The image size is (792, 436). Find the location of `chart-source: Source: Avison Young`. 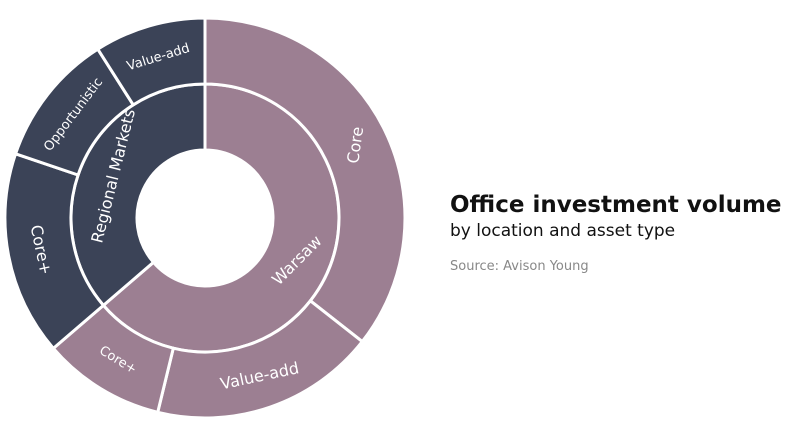

chart-source: Source: Avison Young is located at coordinates (519, 266).